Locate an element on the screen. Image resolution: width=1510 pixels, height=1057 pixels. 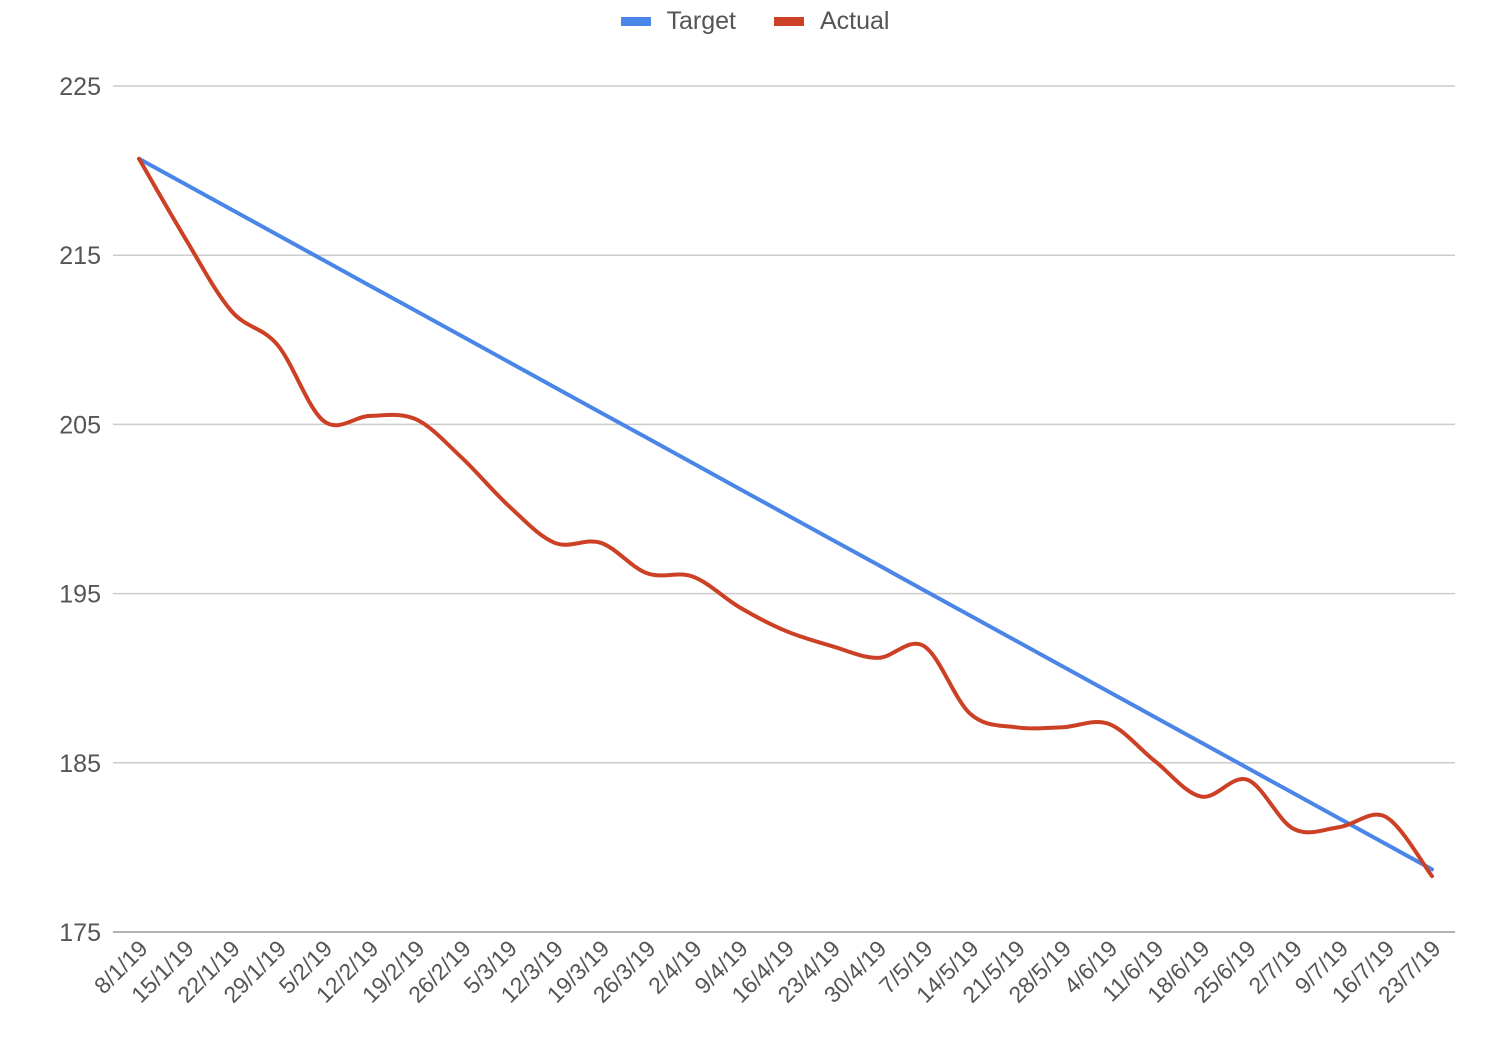
y-tick-label: 195 is located at coordinates (80, 595).